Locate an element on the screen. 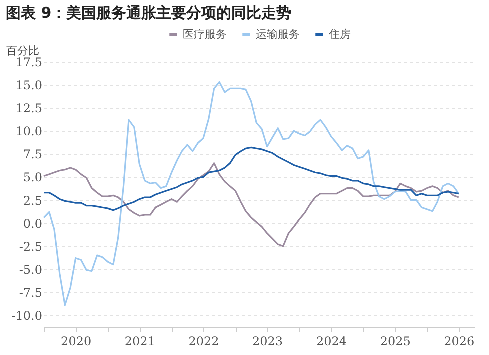 The image size is (489, 355). y-tick-label: 0.0 is located at coordinates (32, 223).